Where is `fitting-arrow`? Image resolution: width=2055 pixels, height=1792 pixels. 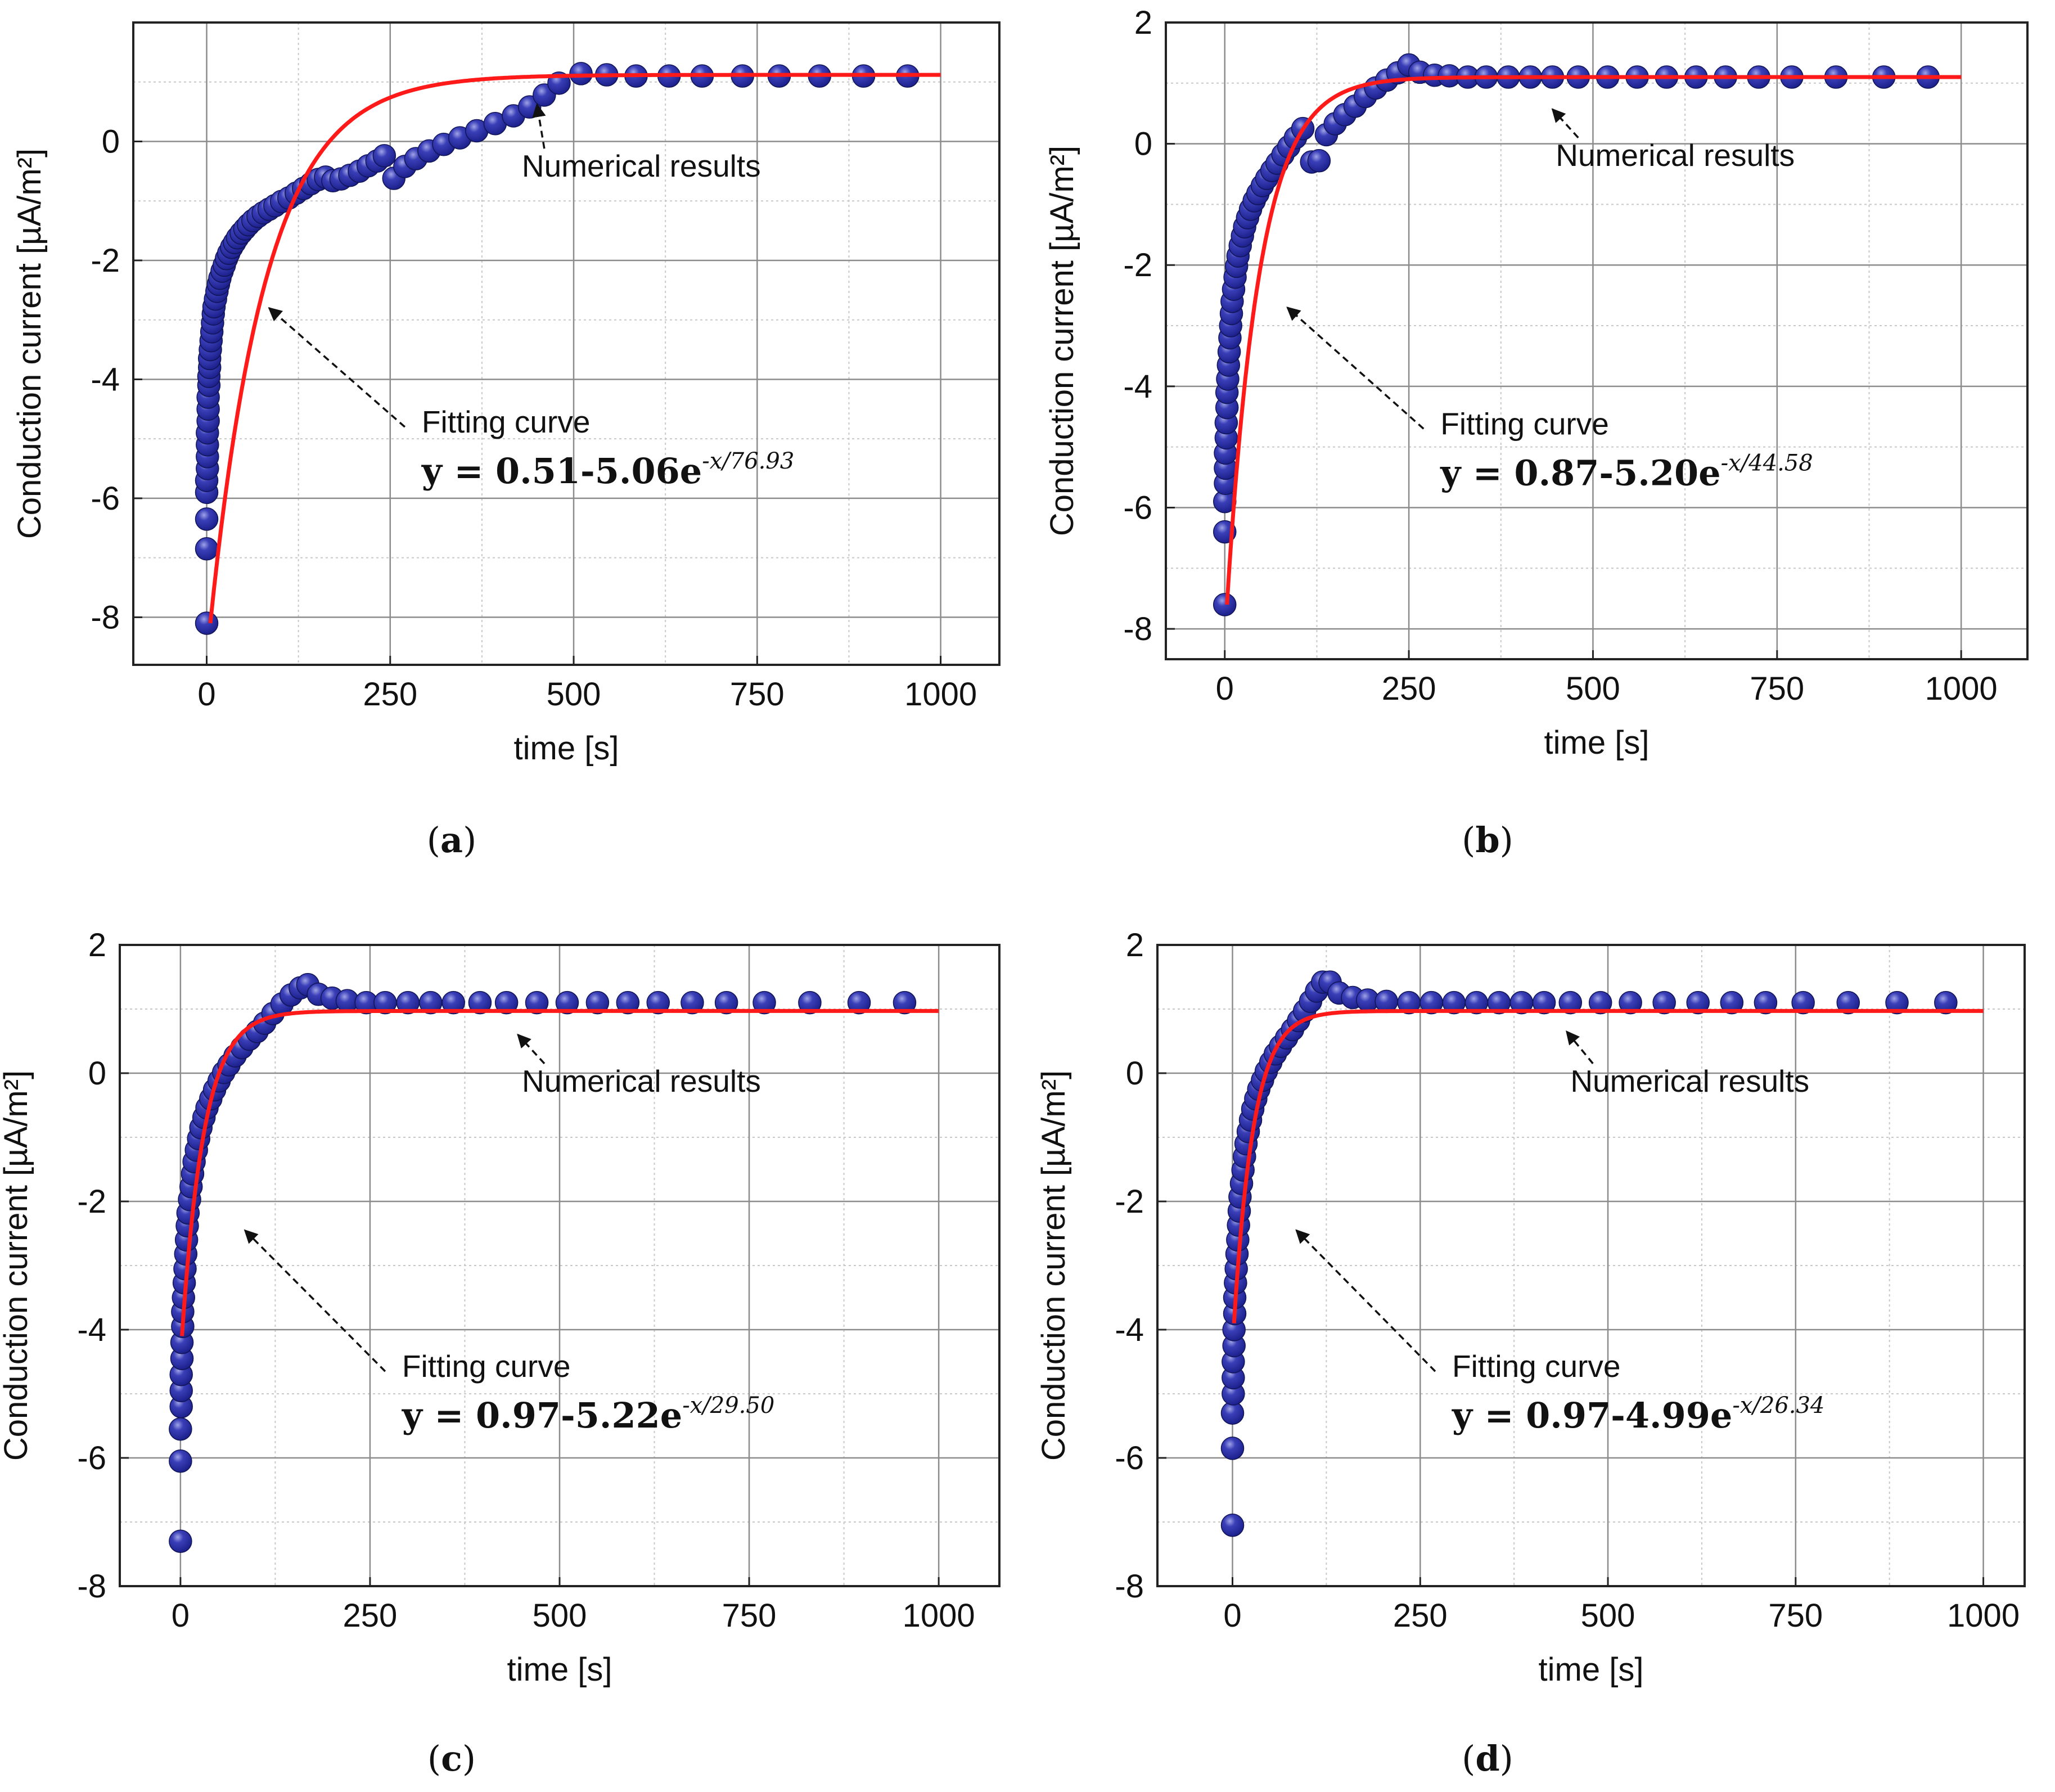 fitting-arrow is located at coordinates (1355, 368).